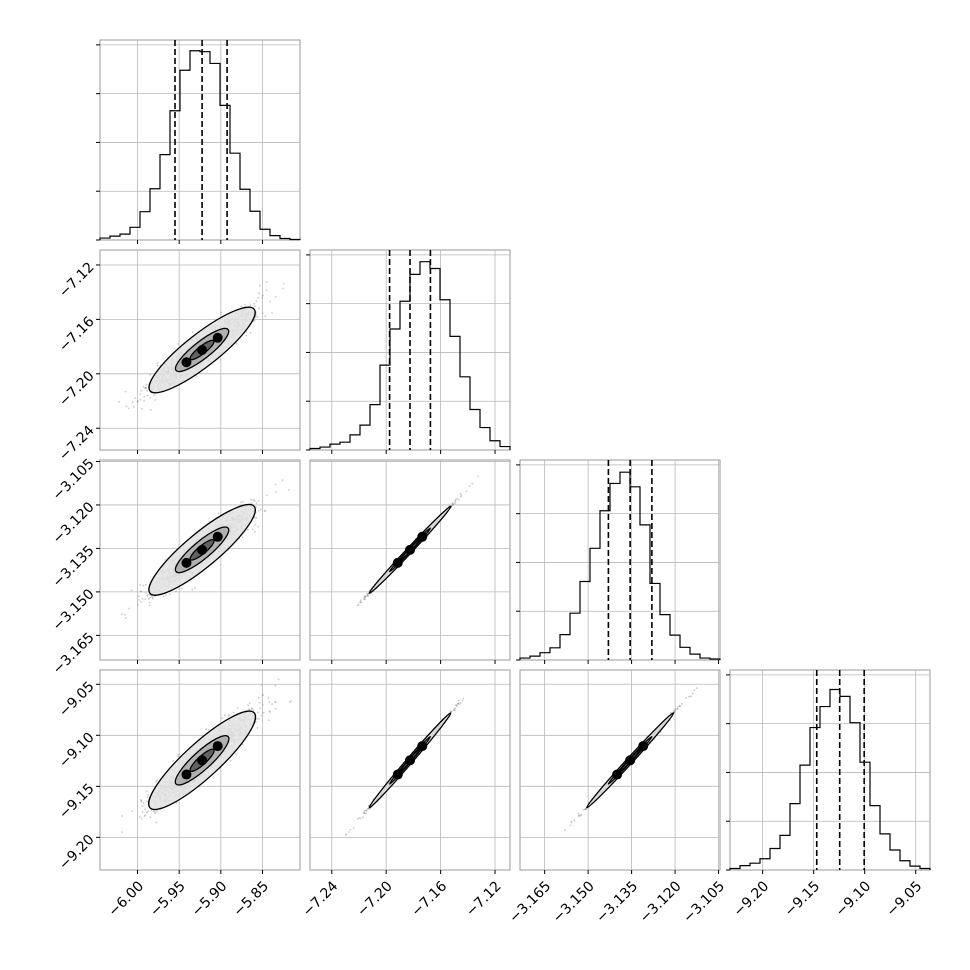 This screenshot has width=970, height=970. I want to click on y-tick-label: −7.16, so click(77, 335).